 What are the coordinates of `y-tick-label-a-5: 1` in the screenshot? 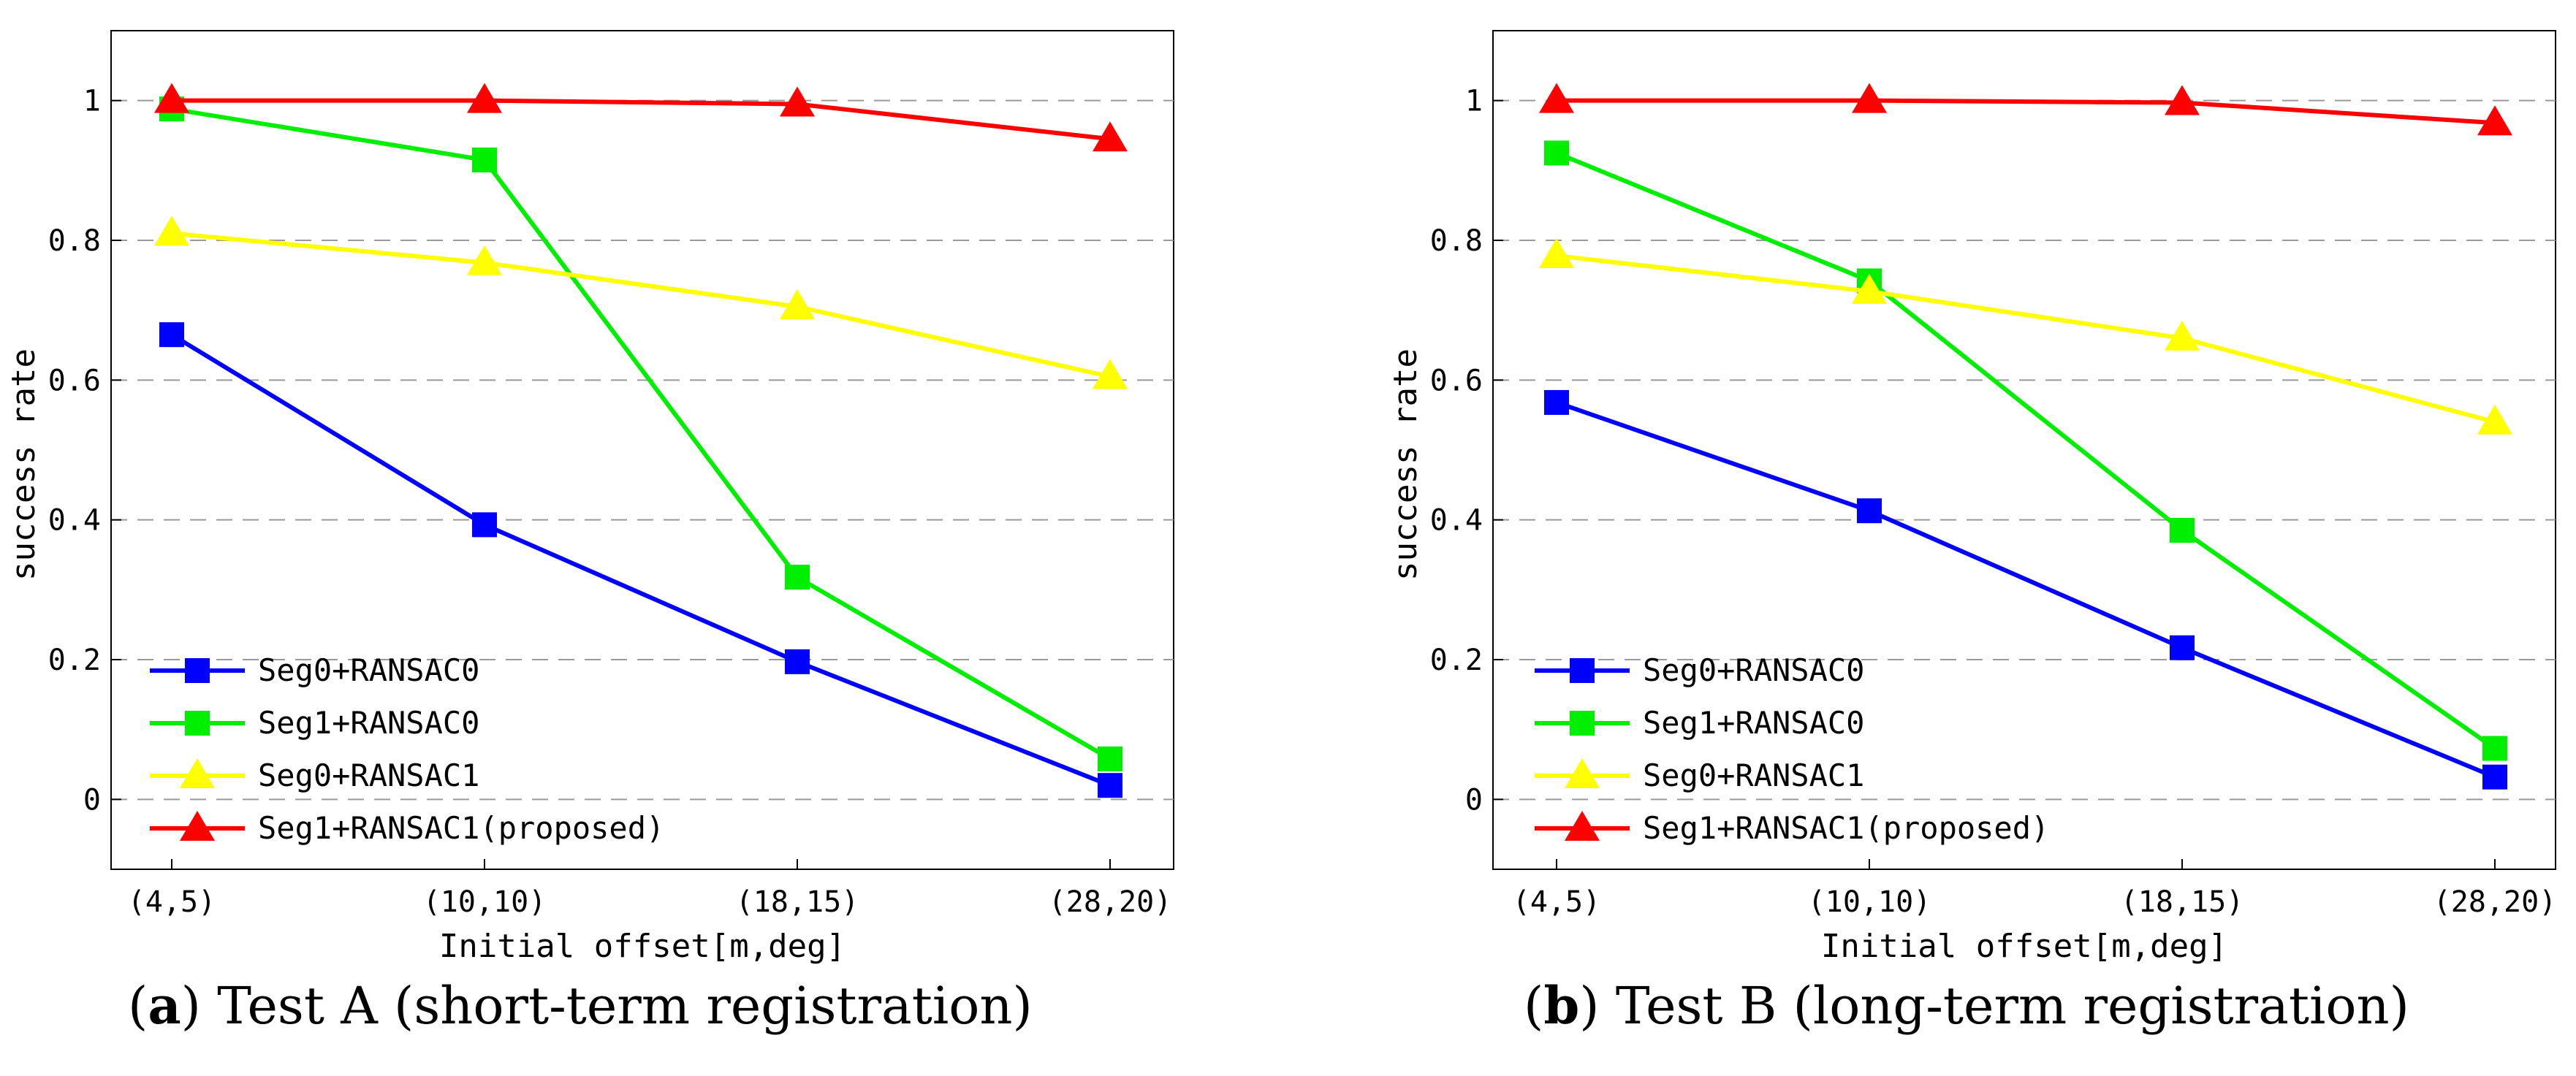 It's located at (92, 101).